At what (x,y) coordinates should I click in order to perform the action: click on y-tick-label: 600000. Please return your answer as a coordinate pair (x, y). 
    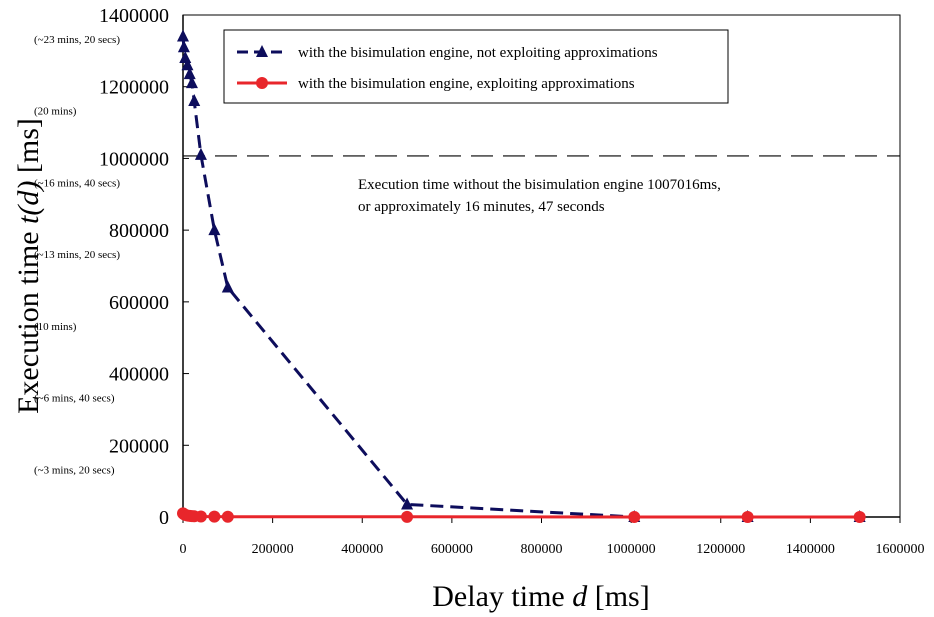
    Looking at the image, I should click on (139, 303).